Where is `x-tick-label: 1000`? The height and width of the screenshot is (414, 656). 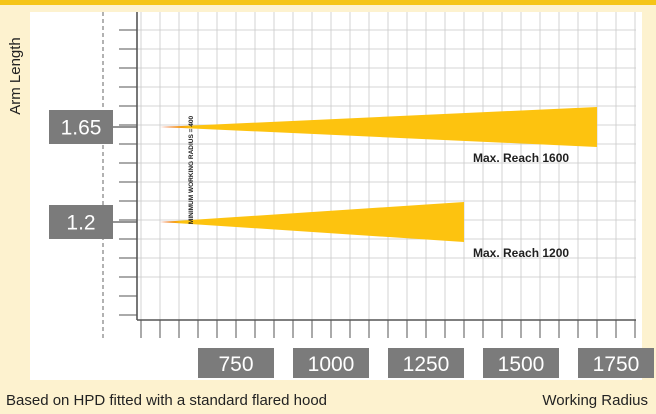 x-tick-label: 1000 is located at coordinates (331, 364).